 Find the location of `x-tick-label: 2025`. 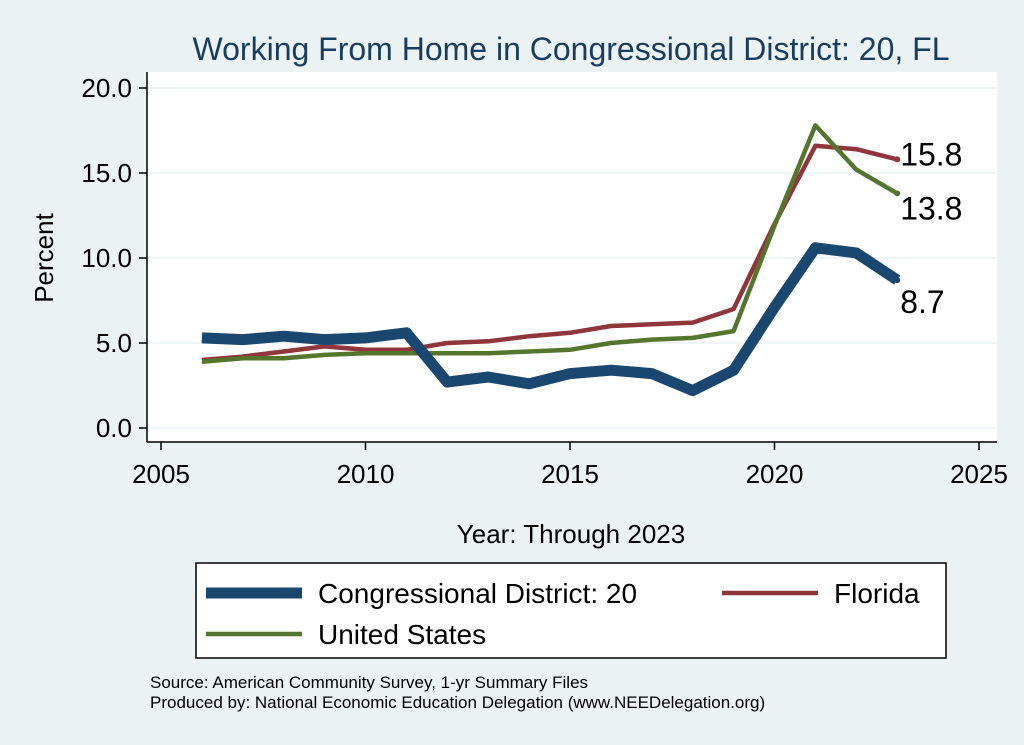

x-tick-label: 2025 is located at coordinates (979, 474).